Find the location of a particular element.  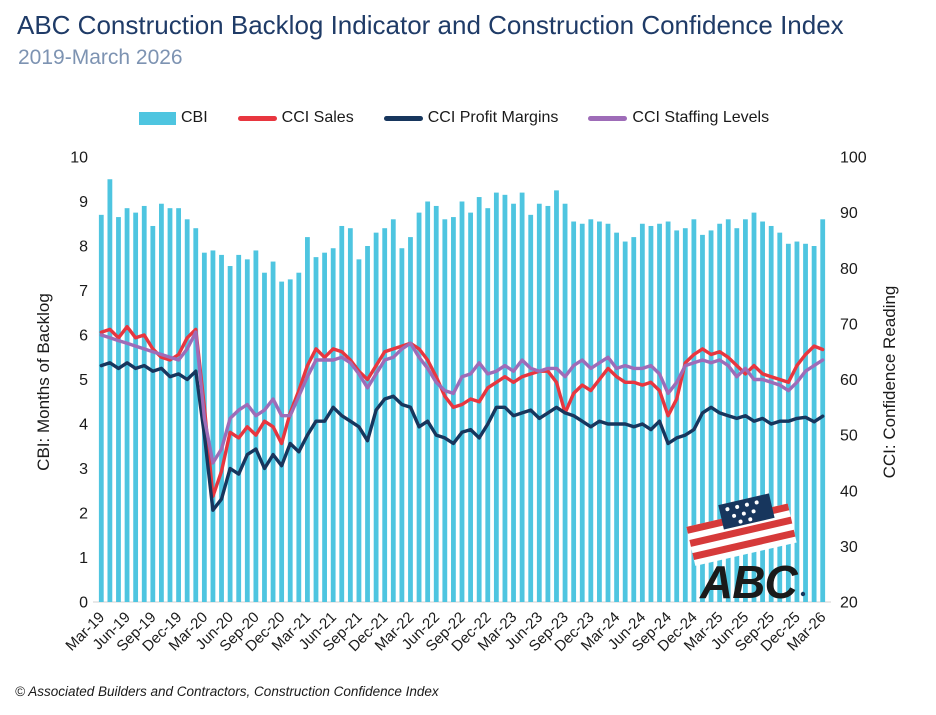

legend-item-label: CCI Staffing Levels is located at coordinates (701, 117).